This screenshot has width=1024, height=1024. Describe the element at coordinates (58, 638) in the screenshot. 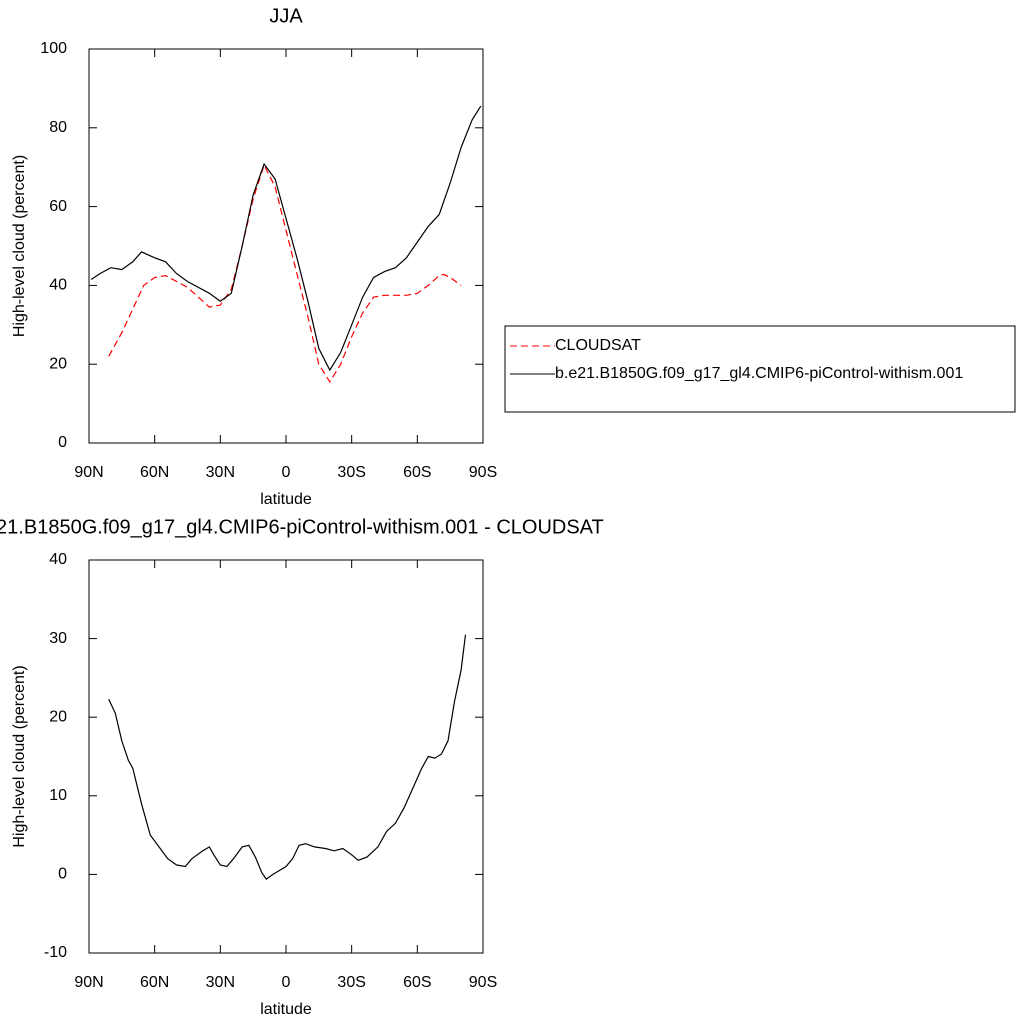

I see `y-tick-label: 30` at that location.